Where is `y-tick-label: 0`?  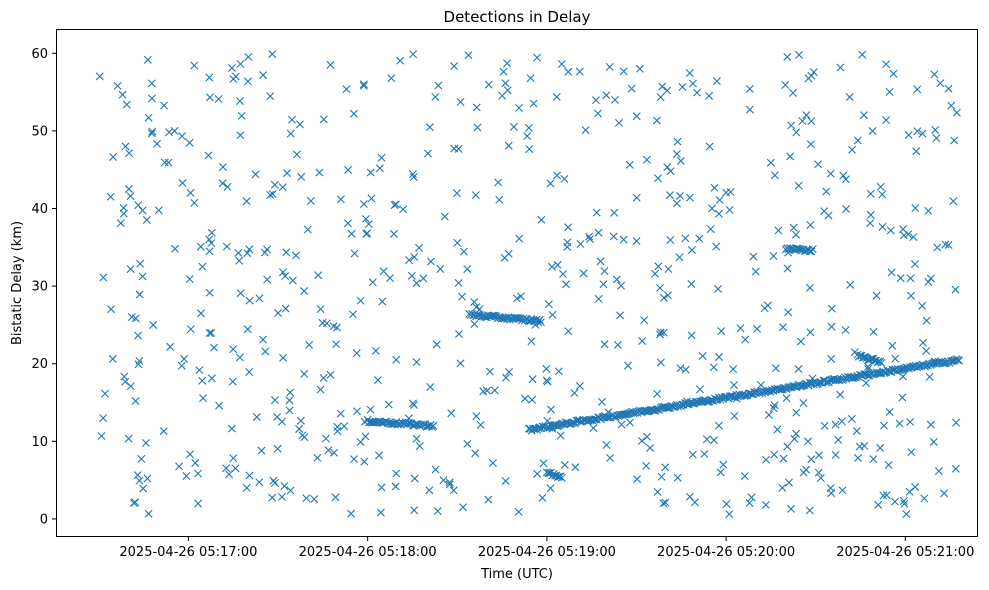 y-tick-label: 0 is located at coordinates (44, 519).